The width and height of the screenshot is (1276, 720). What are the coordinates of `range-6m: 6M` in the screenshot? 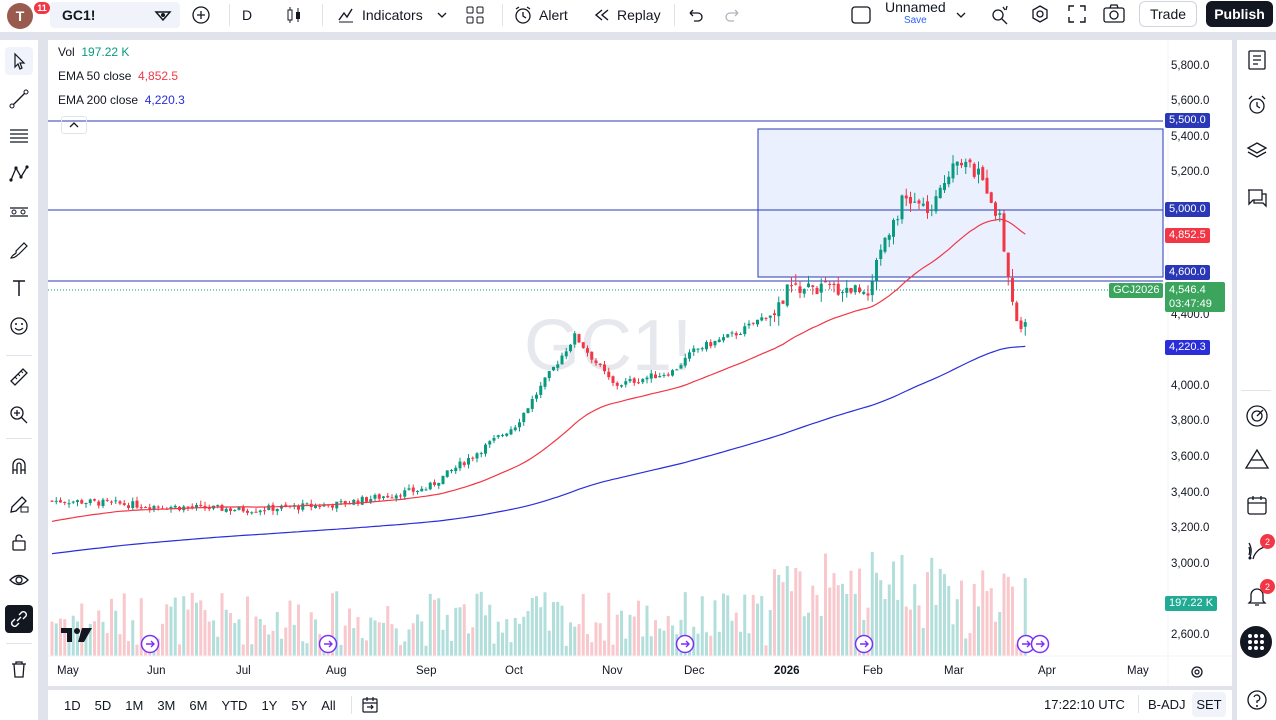 It's located at (198, 705).